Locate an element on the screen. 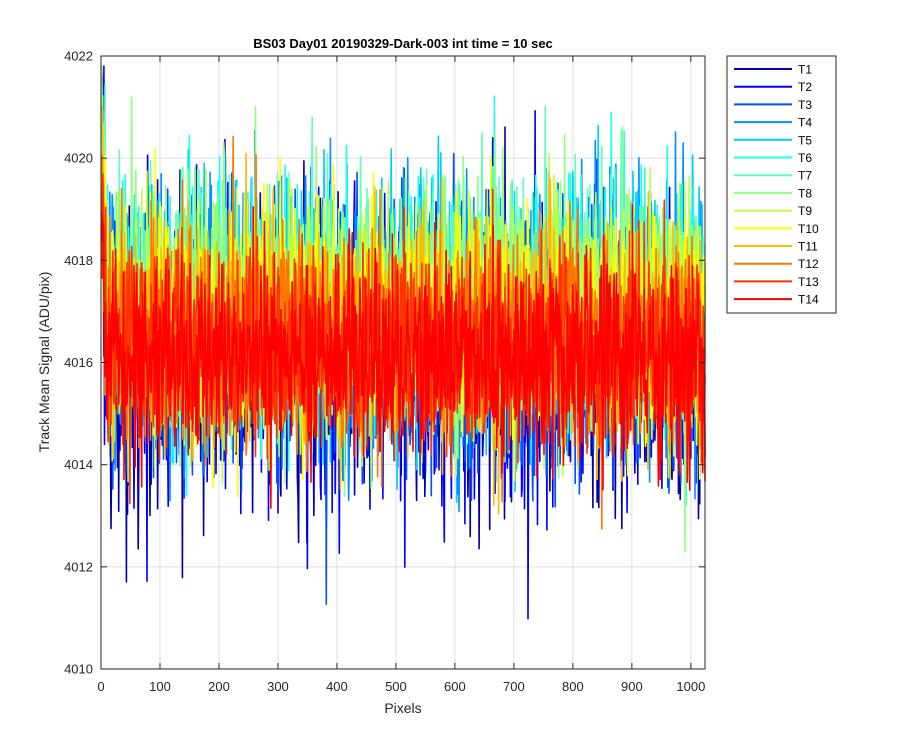 Image resolution: width=900 pixels, height=750 pixels. x-tick-label: 1000 is located at coordinates (690, 686).